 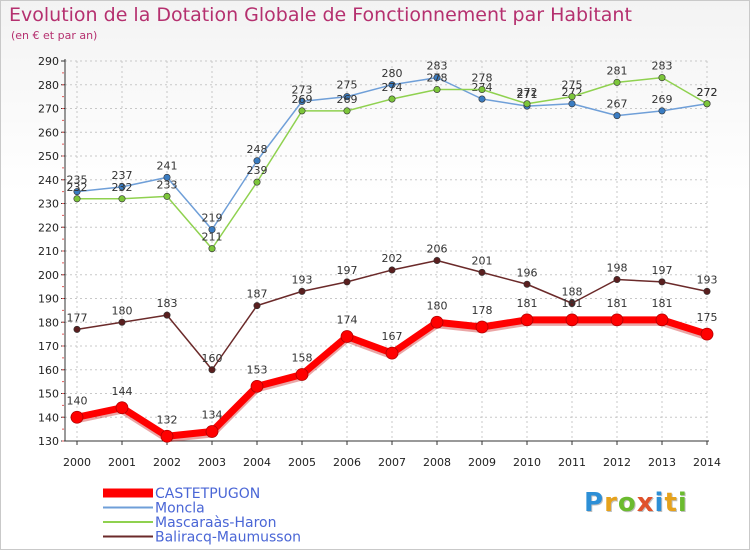 I want to click on y-tick-label: 260, so click(x=48, y=132).